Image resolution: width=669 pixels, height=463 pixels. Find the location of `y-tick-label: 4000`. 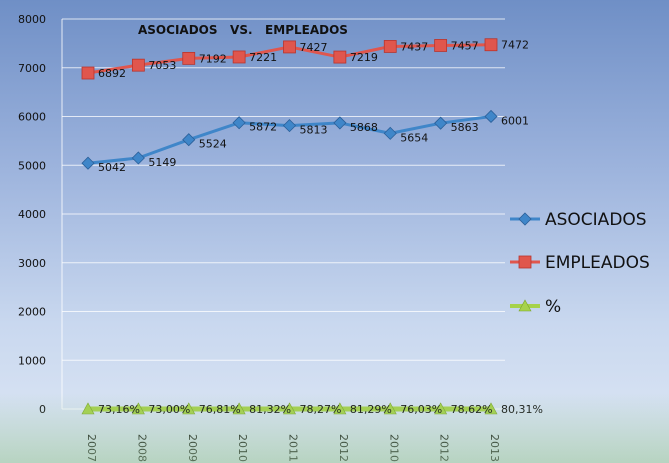

y-tick-label: 4000 is located at coordinates (32, 214).